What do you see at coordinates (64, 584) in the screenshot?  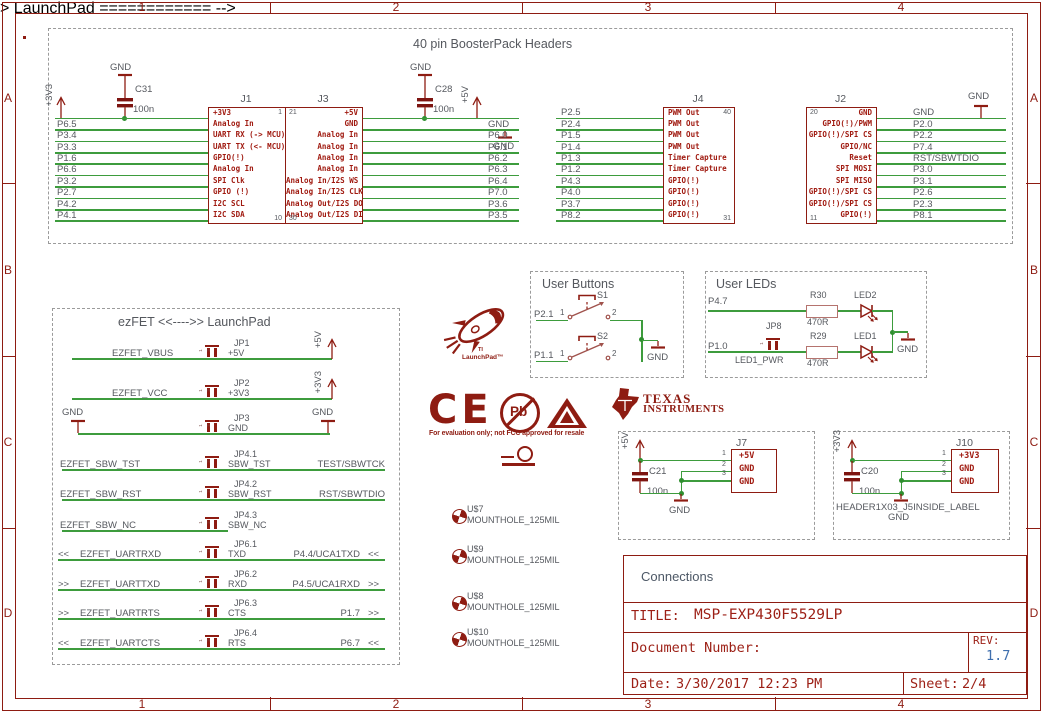 I see `direction-arrow: >>` at bounding box center [64, 584].